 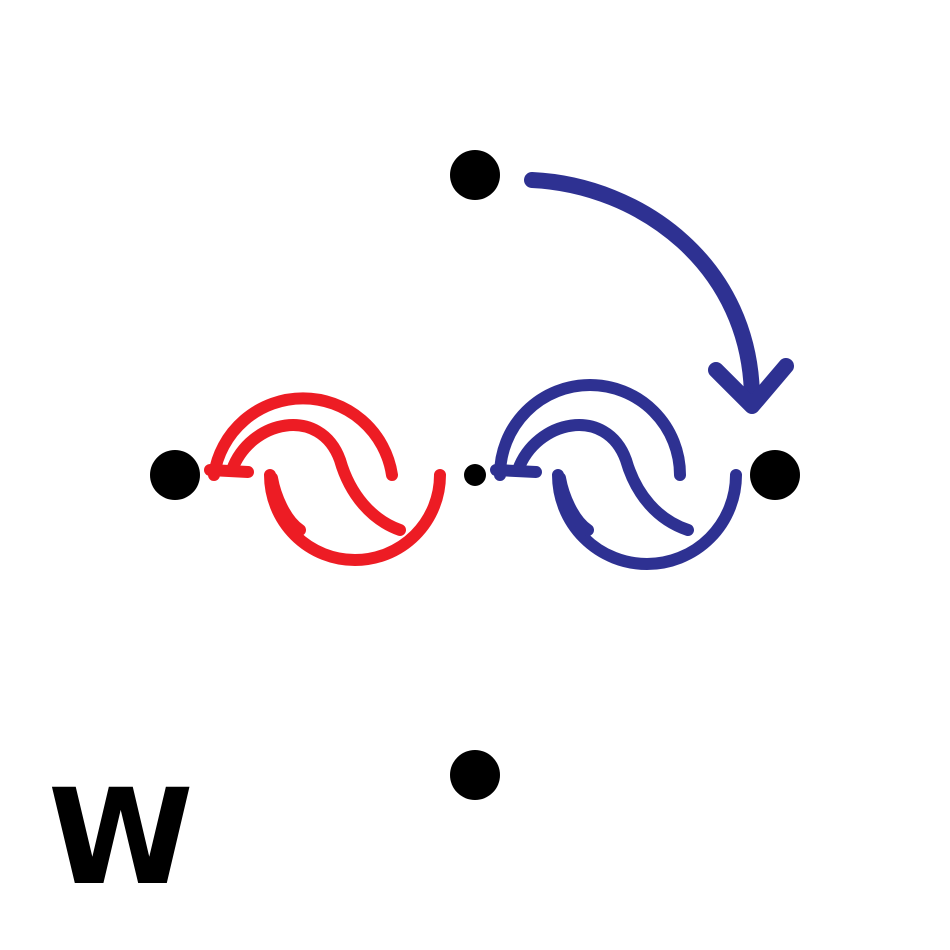 What do you see at coordinates (325, 479) in the screenshot?
I see `red-wave` at bounding box center [325, 479].